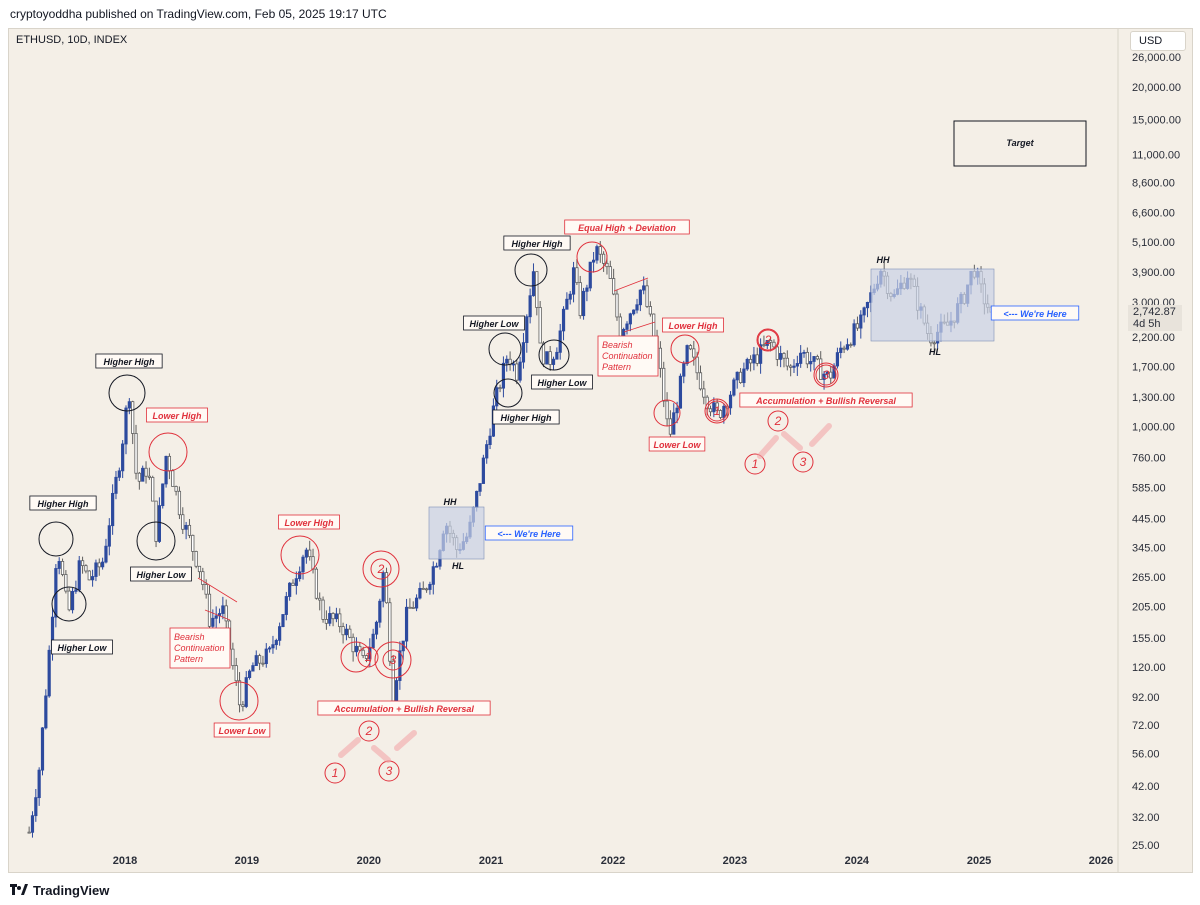 The image size is (1200, 905). What do you see at coordinates (309, 522) in the screenshot?
I see `annotation-label: Lower High` at bounding box center [309, 522].